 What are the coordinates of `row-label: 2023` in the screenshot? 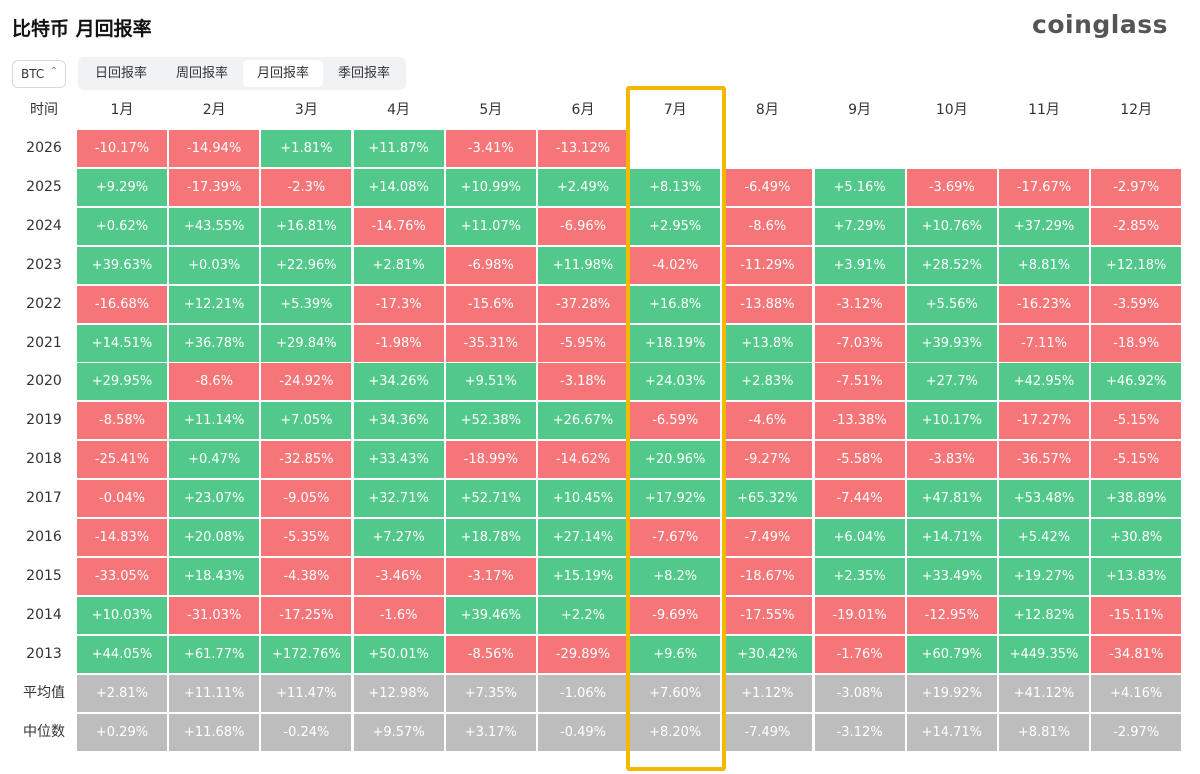 It's located at (44, 264).